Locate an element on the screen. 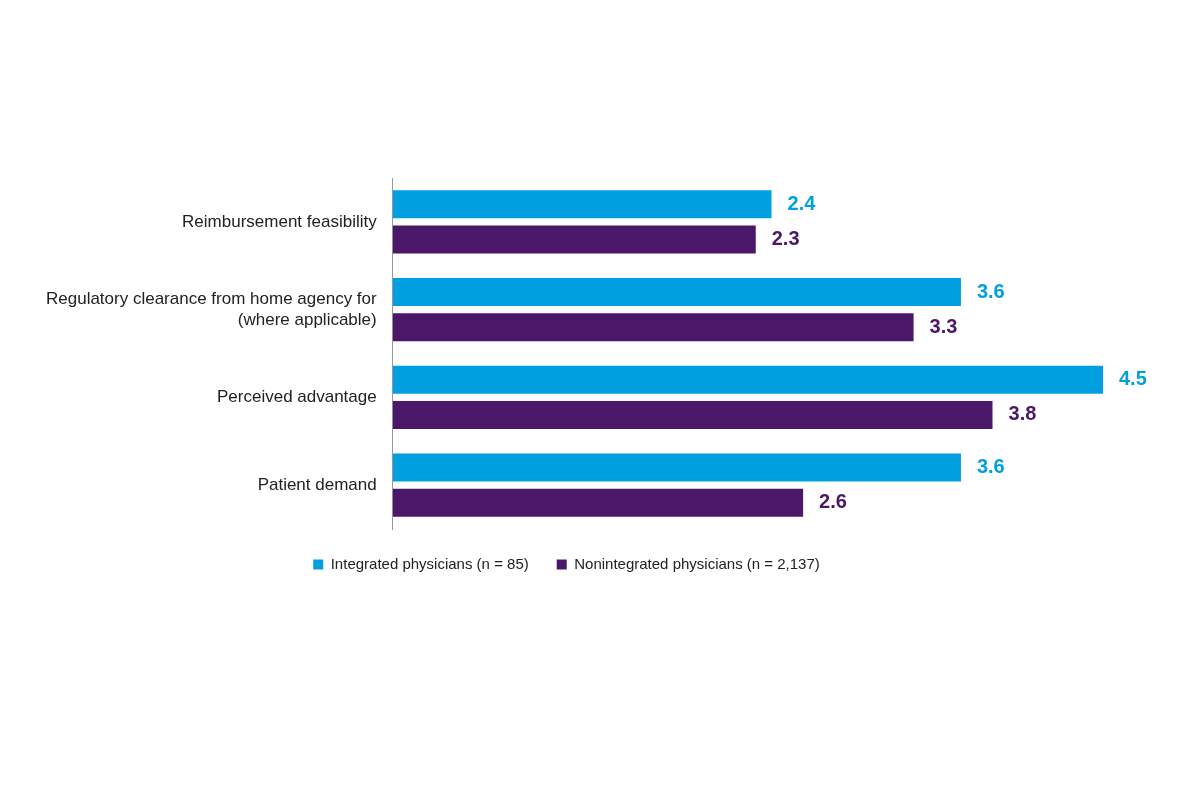 The image size is (1200, 800). legend-label: Integrated physicians (n = 85) is located at coordinates (429, 563).